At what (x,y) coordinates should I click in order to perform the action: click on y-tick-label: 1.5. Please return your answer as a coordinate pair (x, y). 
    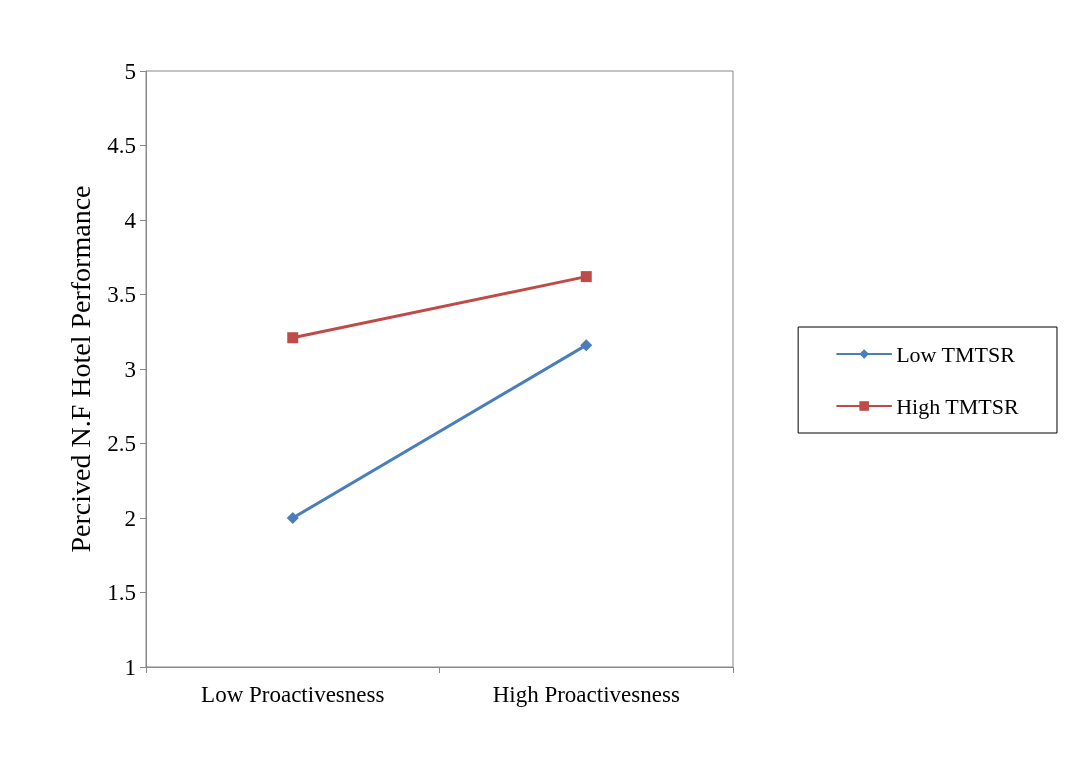
    Looking at the image, I should click on (121, 592).